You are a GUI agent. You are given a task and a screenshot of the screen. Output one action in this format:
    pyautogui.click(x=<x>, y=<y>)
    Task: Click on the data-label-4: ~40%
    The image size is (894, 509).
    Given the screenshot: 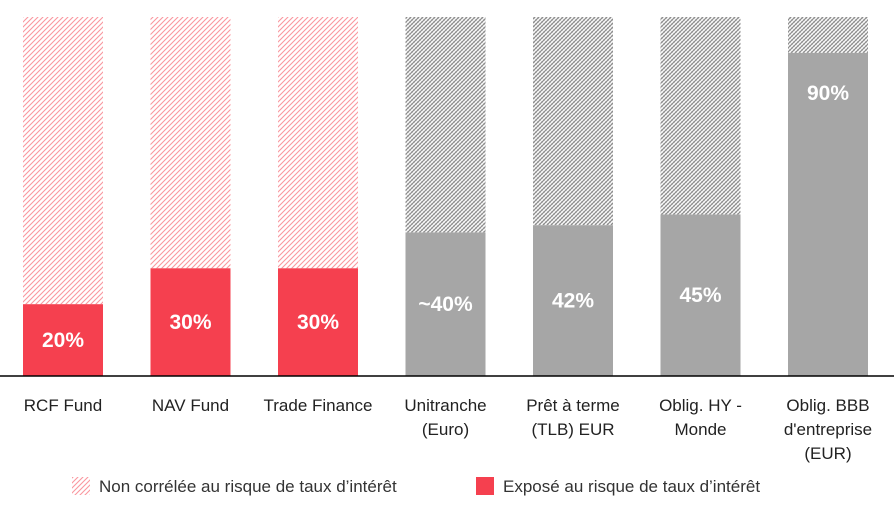 What is the action you would take?
    pyautogui.click(x=445, y=304)
    